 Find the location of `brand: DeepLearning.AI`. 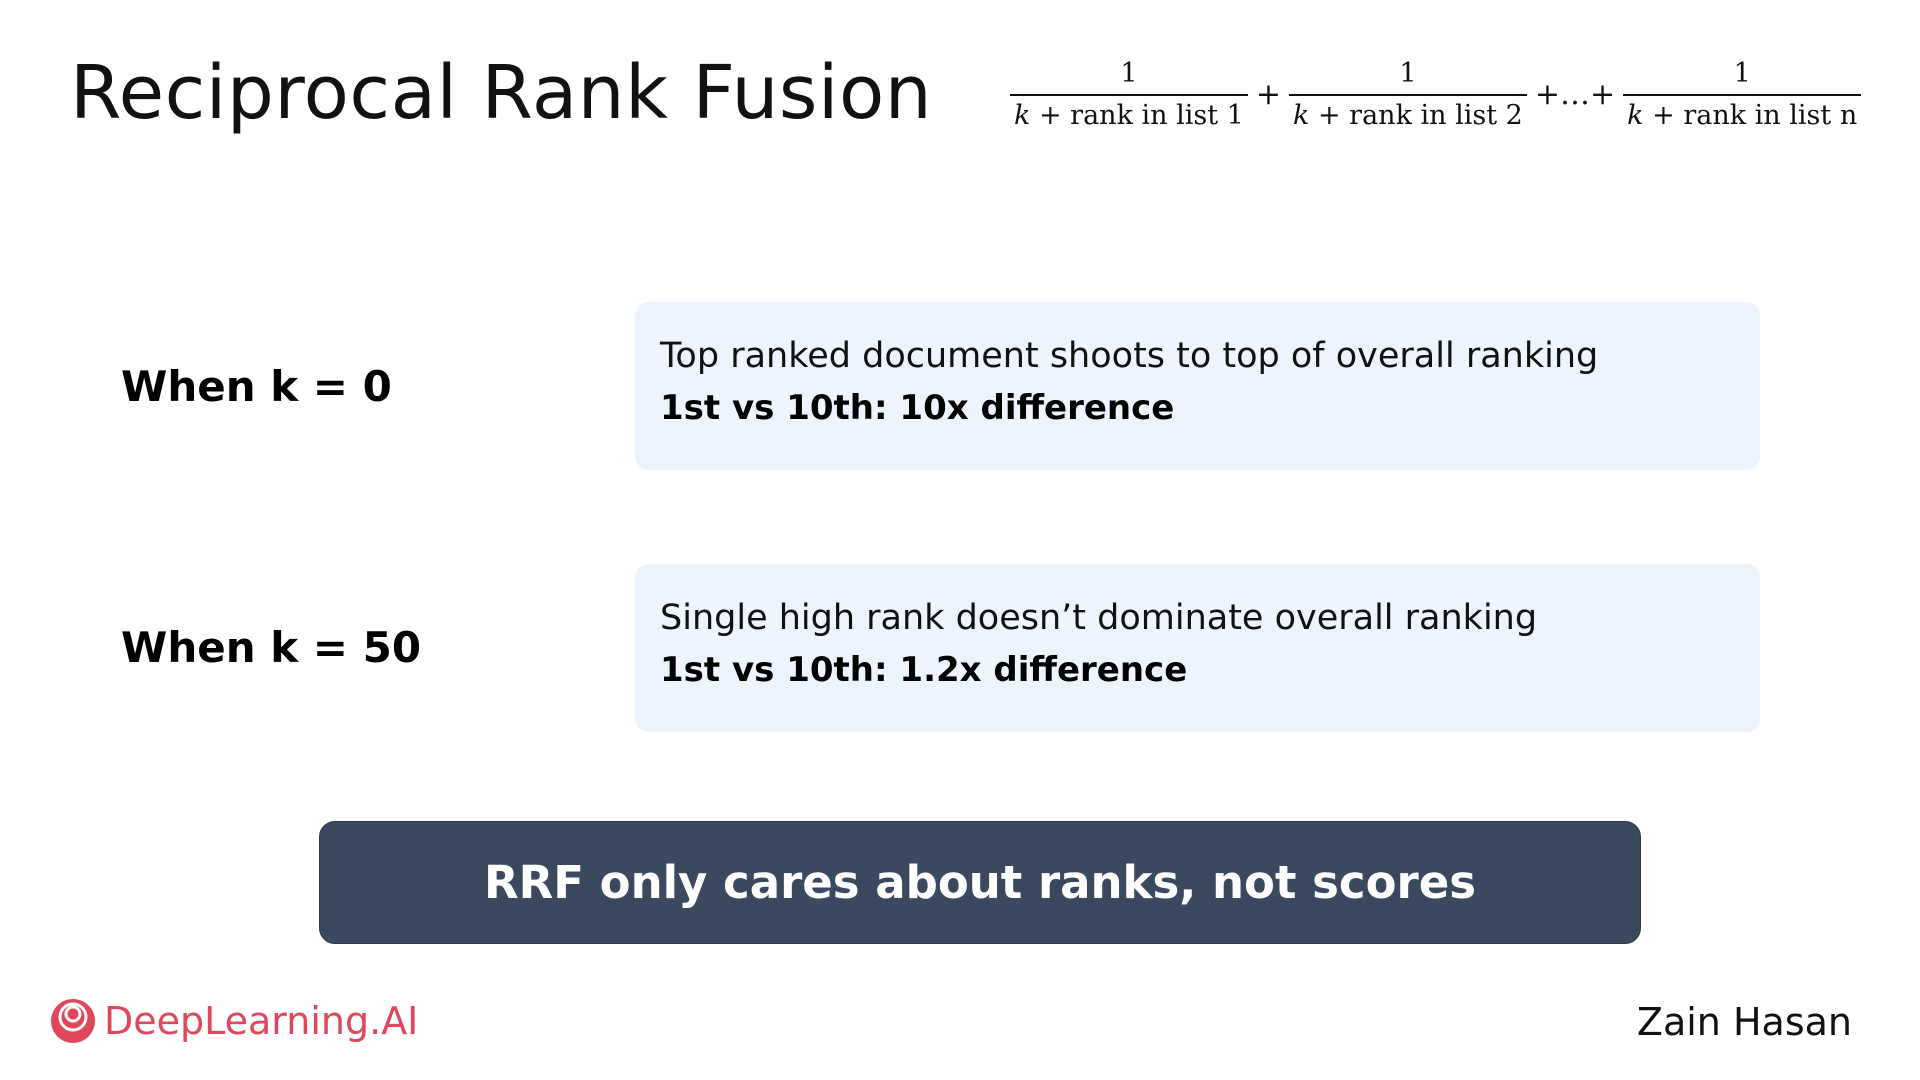

brand: DeepLearning.AI is located at coordinates (234, 1021).